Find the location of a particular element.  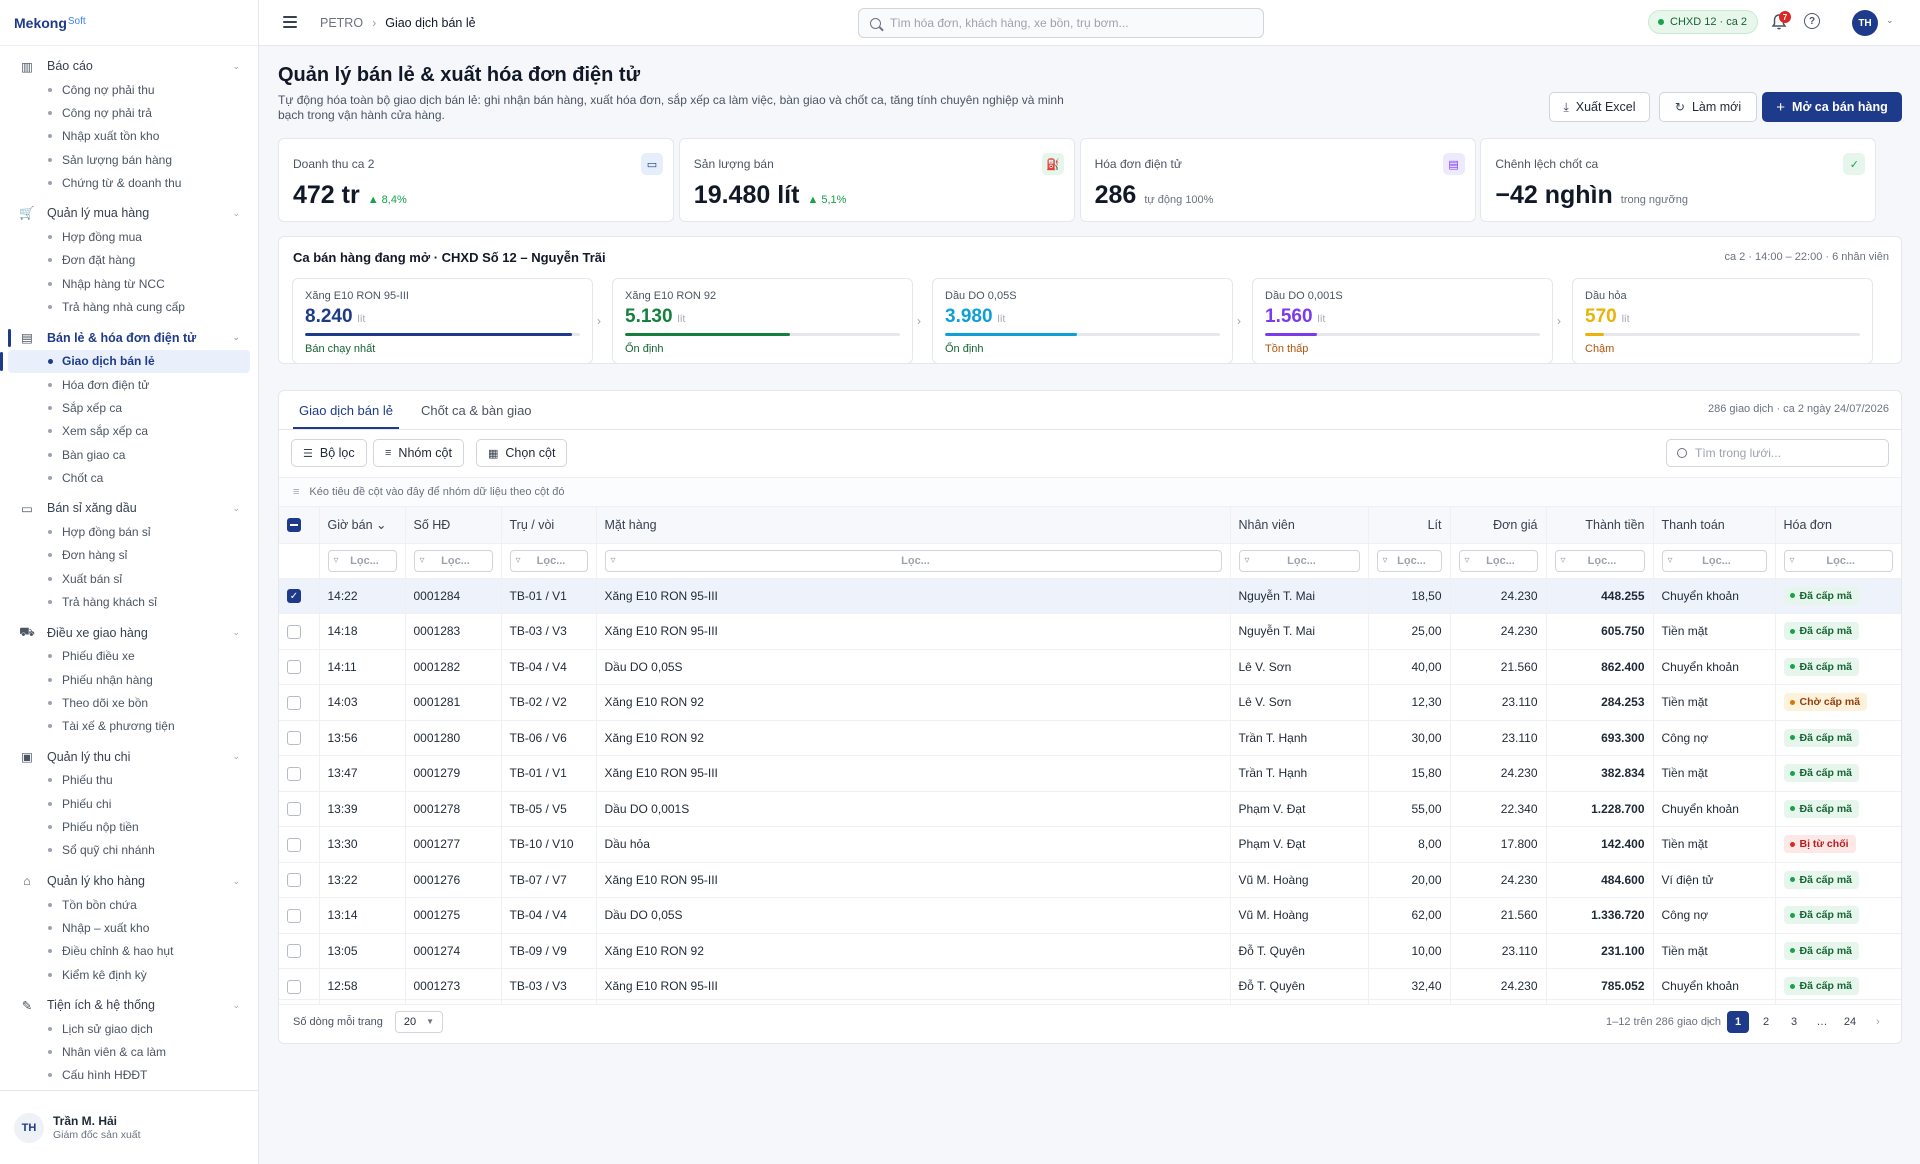

sidebar-item: Bàn giao ca is located at coordinates (129, 454).